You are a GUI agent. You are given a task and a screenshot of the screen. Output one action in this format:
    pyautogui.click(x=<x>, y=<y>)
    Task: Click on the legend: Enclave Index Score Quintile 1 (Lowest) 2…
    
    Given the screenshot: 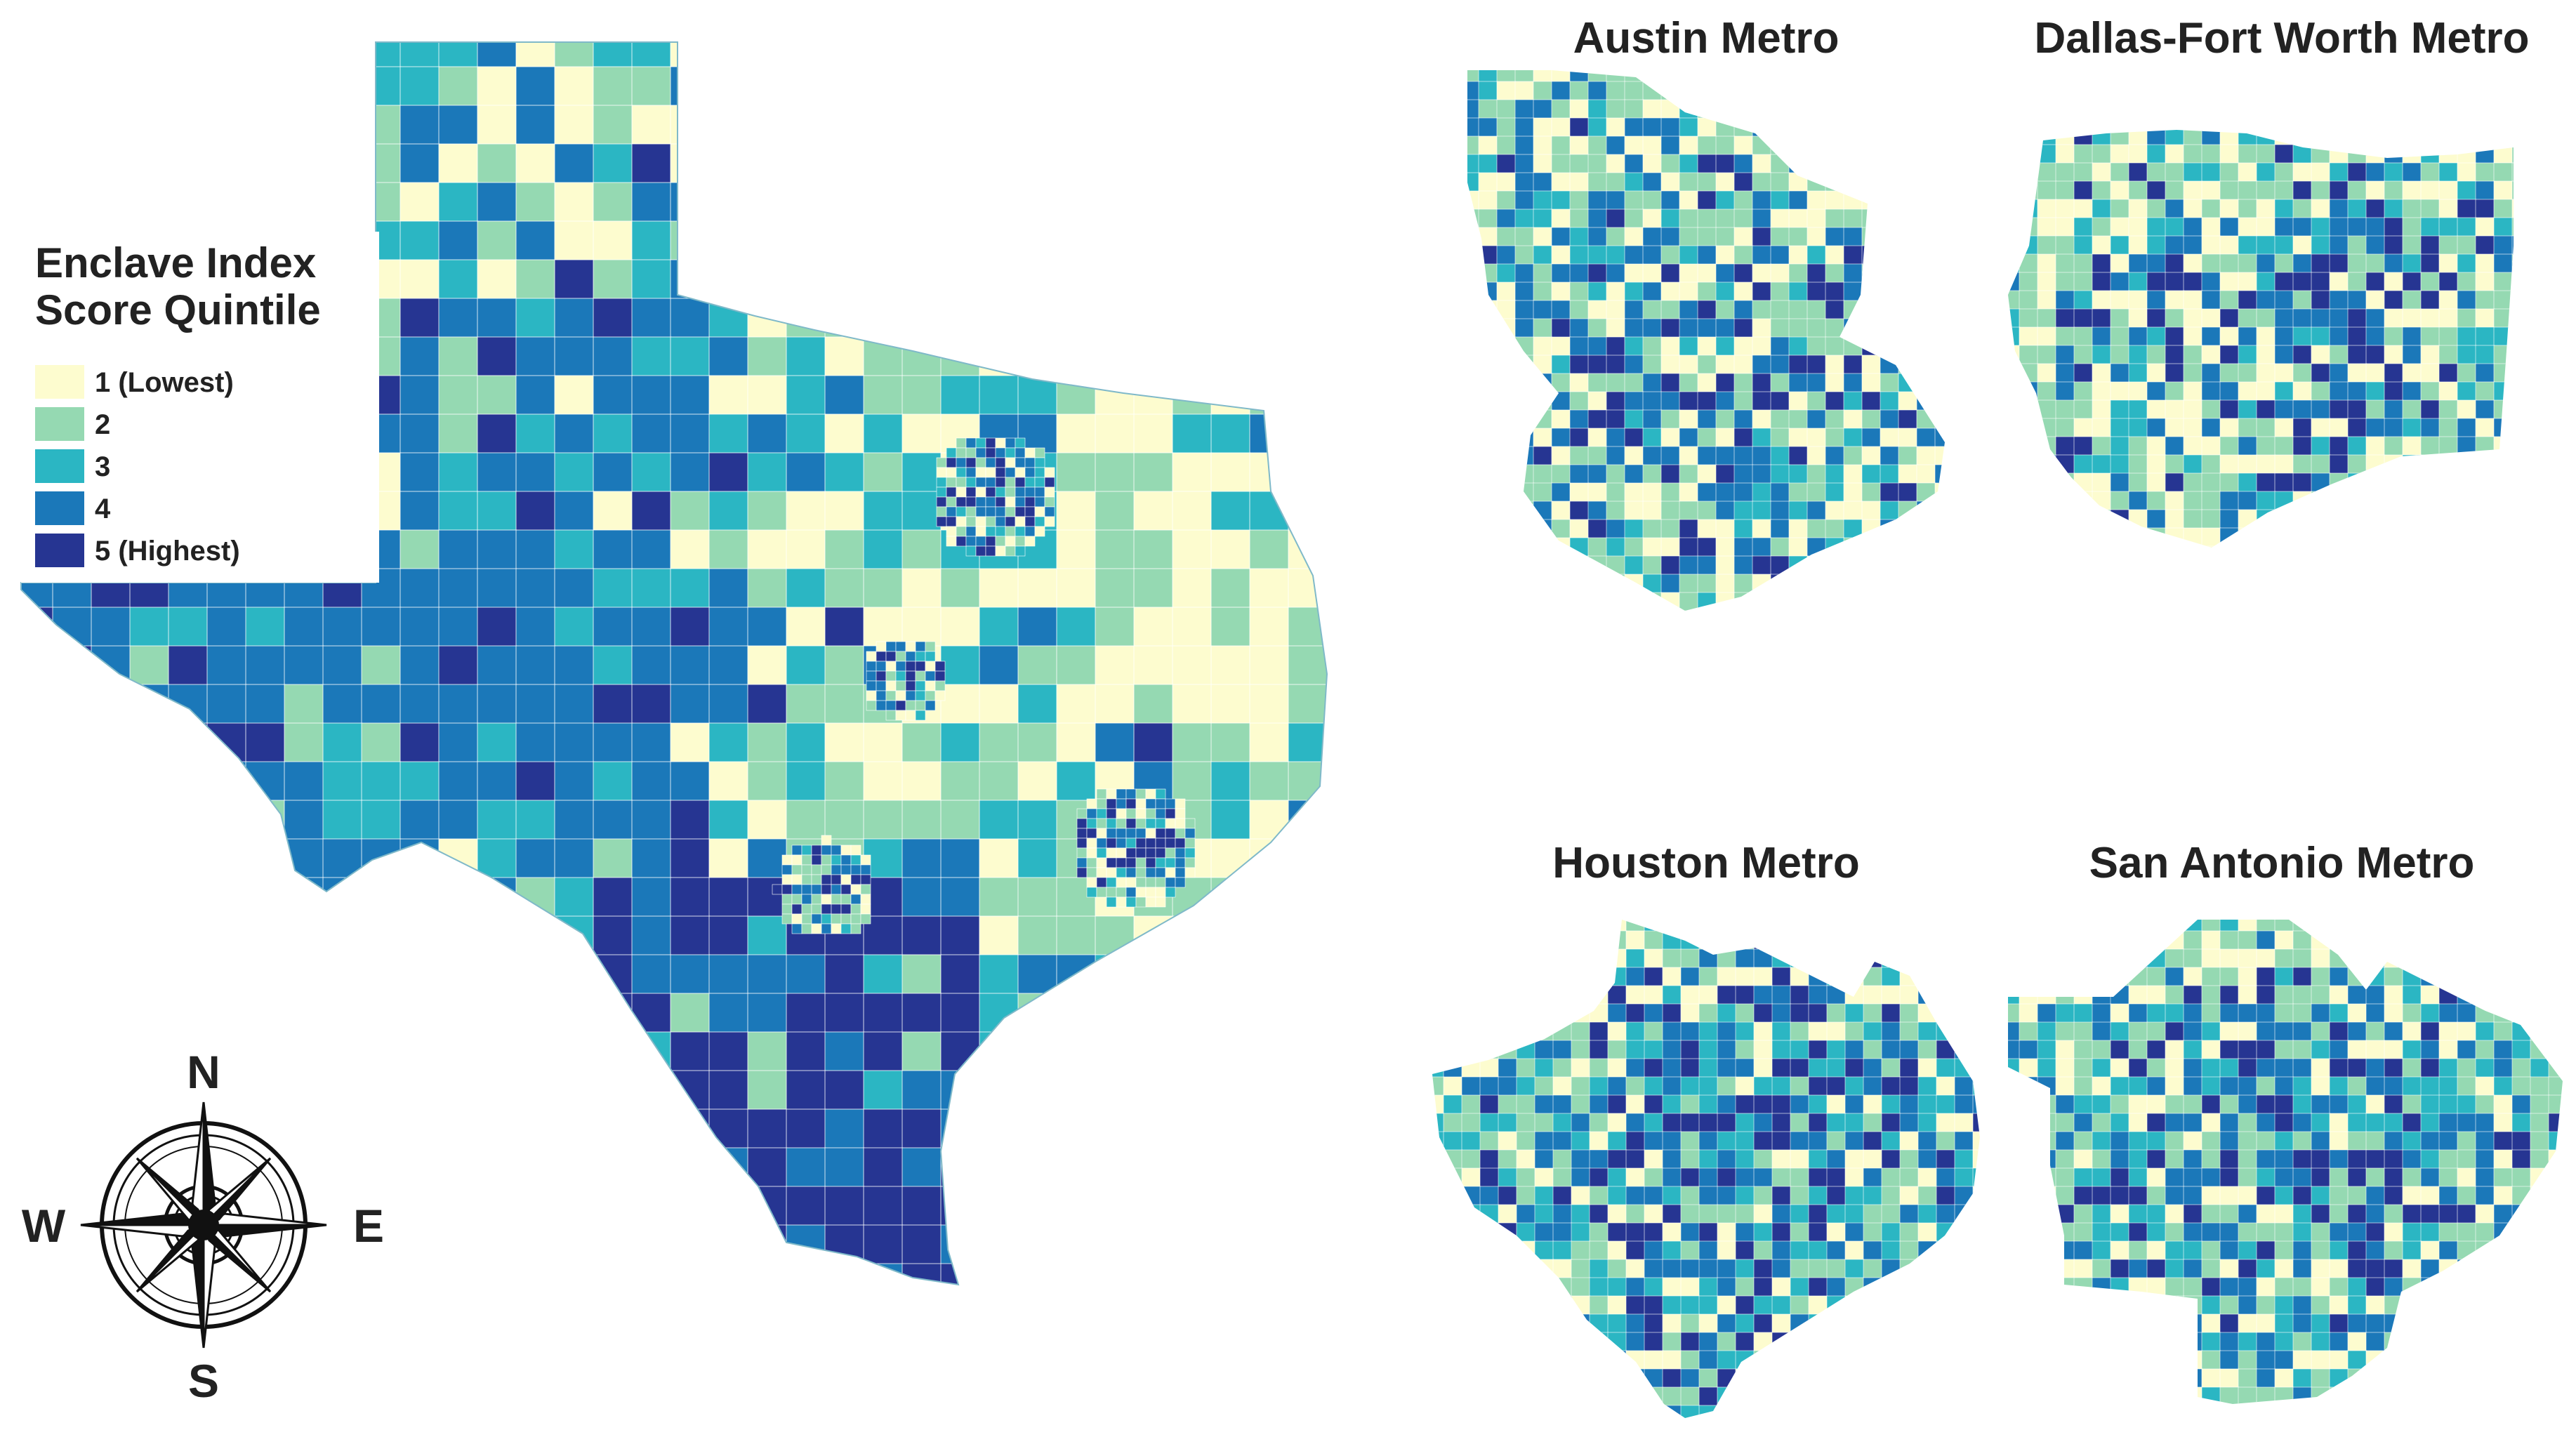 What is the action you would take?
    pyautogui.click(x=200, y=407)
    